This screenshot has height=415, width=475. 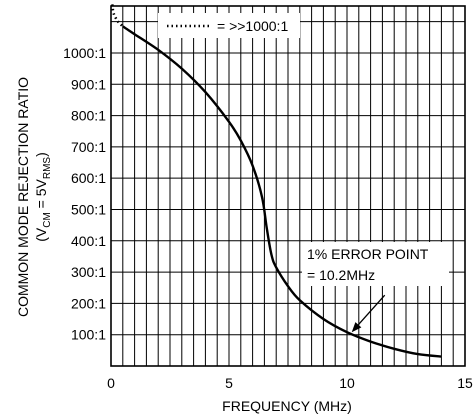 I want to click on annotation-arrow, so click(x=371, y=310).